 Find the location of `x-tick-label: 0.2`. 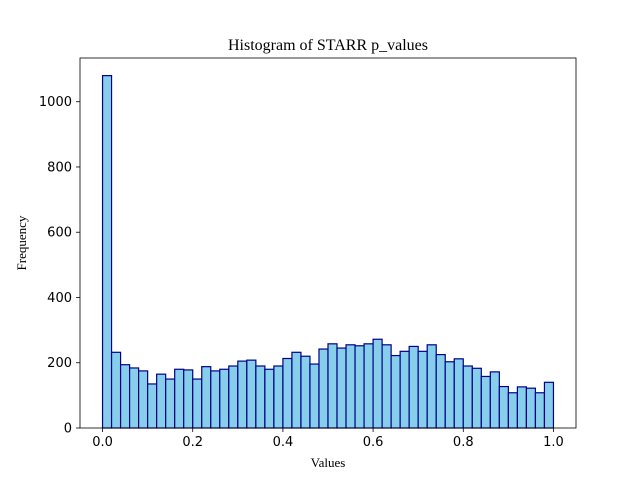

x-tick-label: 0.2 is located at coordinates (192, 442).